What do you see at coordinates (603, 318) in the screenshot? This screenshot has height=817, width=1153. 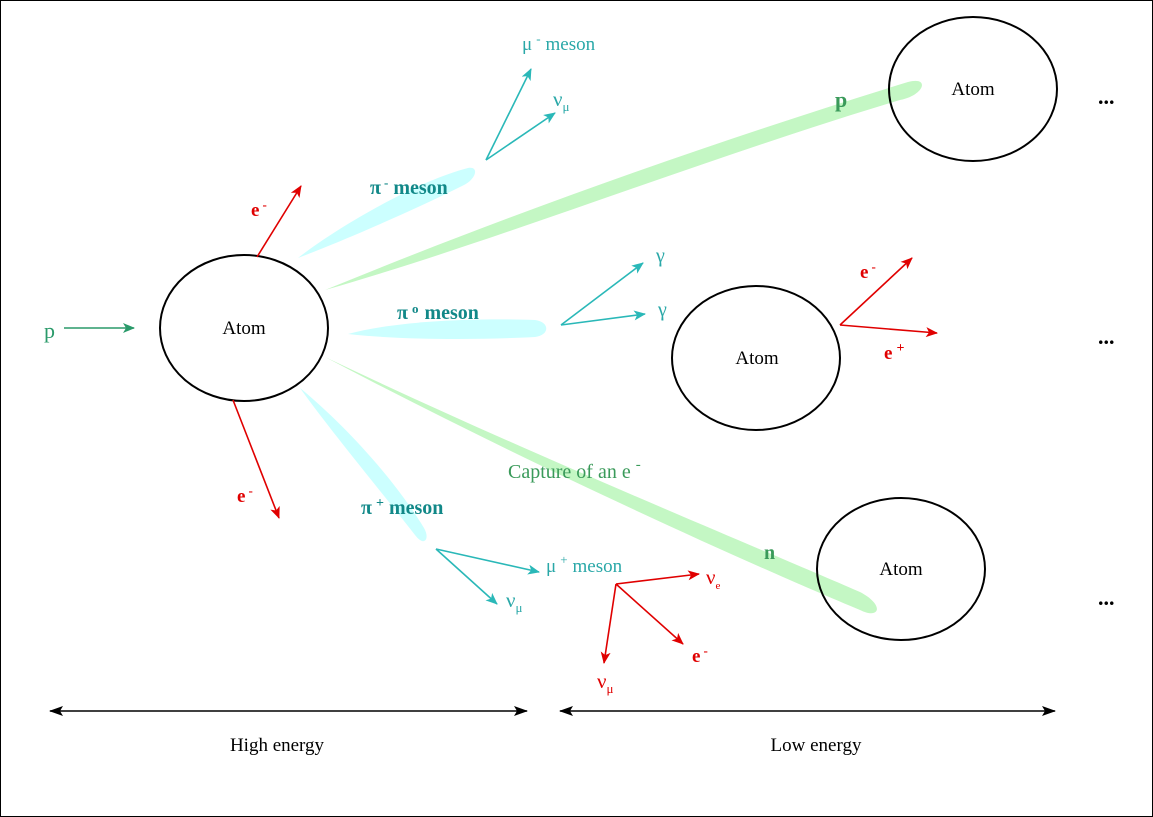 I see `gamma-2-arrow` at bounding box center [603, 318].